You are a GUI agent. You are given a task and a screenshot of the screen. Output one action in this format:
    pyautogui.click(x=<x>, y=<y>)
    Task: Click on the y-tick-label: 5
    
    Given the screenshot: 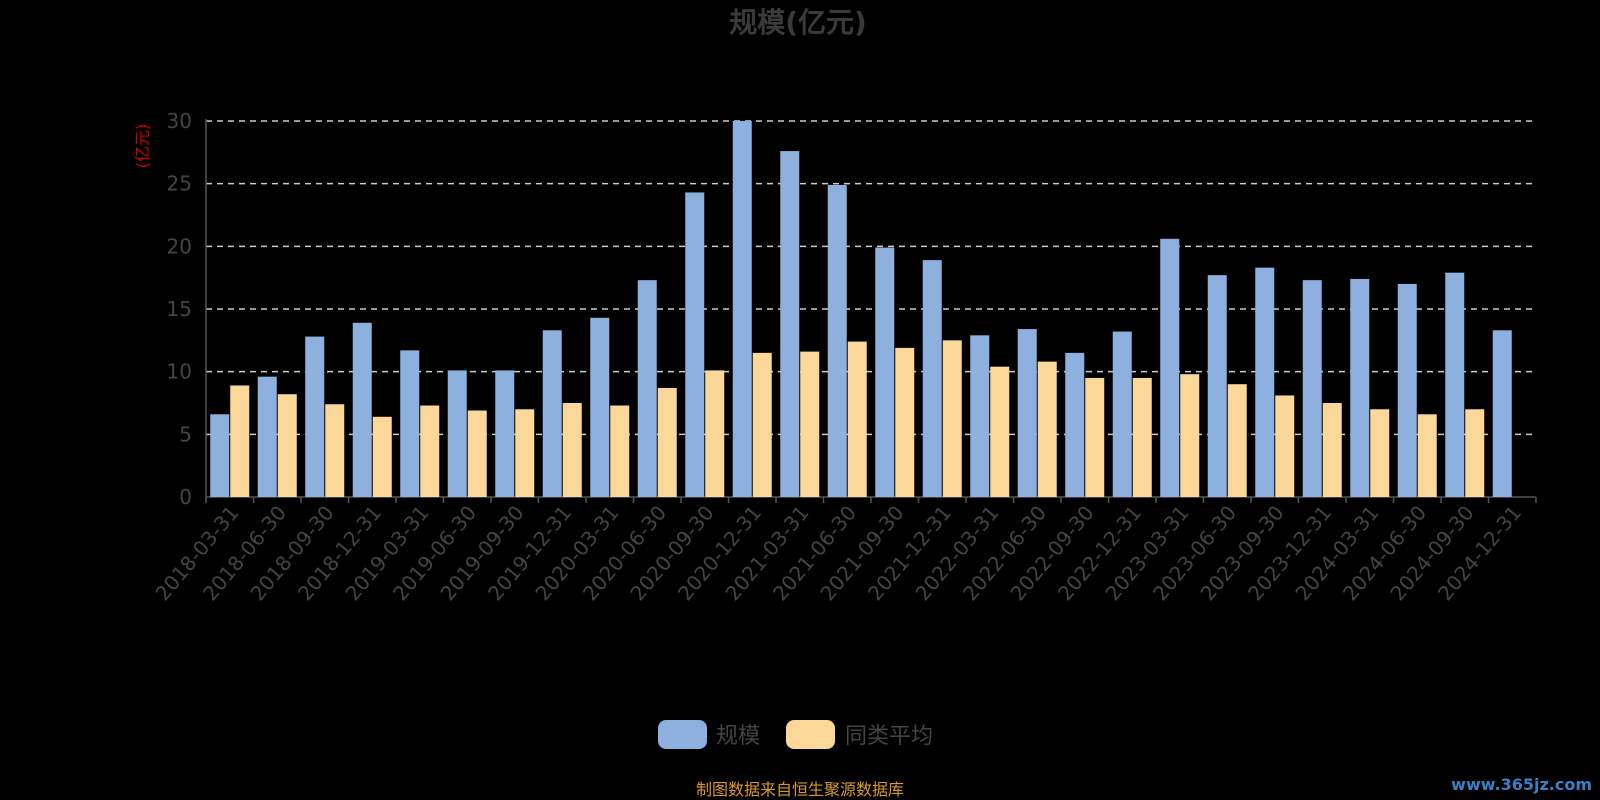 What is the action you would take?
    pyautogui.click(x=185, y=434)
    